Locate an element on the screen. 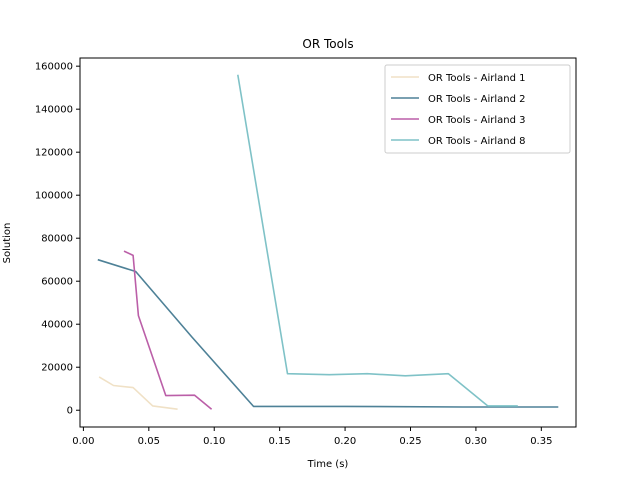  y-tick-label: 20000 is located at coordinates (57, 368).